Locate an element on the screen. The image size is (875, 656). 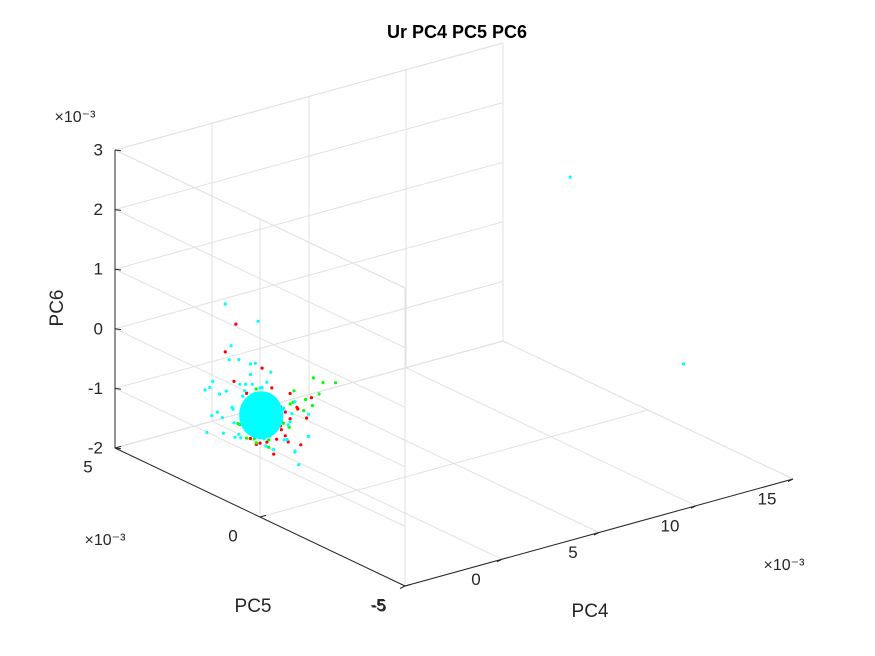
x-axis-exponent: ×10⁻³ is located at coordinates (785, 565).